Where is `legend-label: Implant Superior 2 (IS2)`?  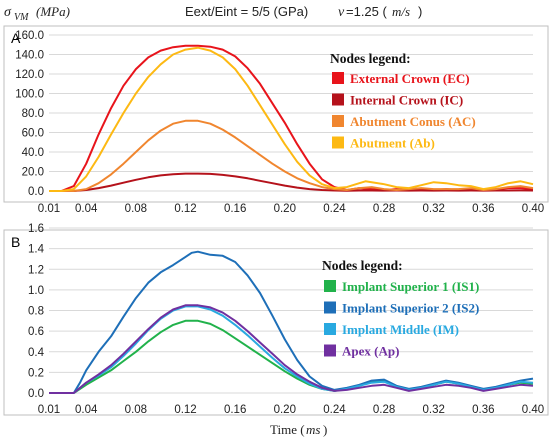 legend-label: Implant Superior 2 (IS2) is located at coordinates (410, 308).